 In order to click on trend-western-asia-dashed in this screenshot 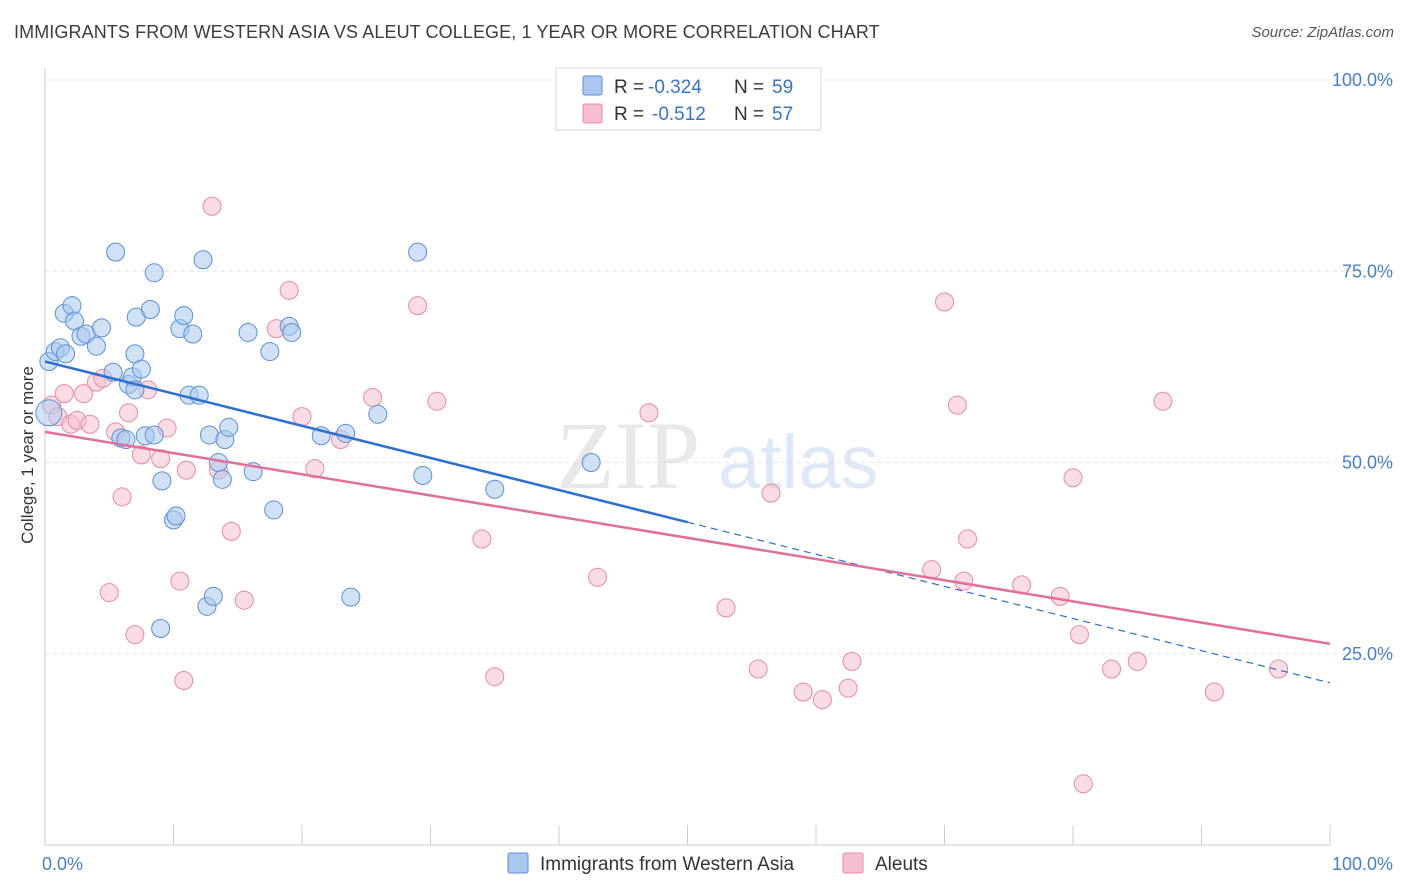, I will do `click(1009, 602)`.